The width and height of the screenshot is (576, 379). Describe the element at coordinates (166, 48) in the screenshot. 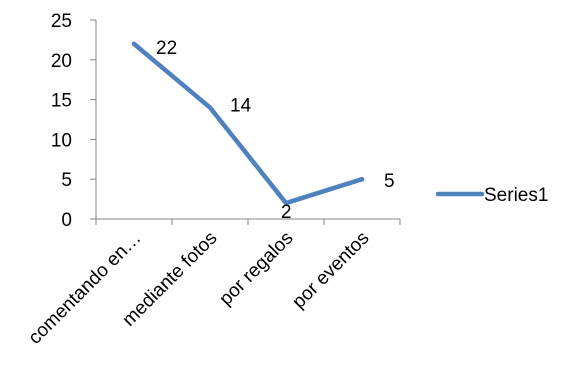

I see `data-label: 22` at that location.